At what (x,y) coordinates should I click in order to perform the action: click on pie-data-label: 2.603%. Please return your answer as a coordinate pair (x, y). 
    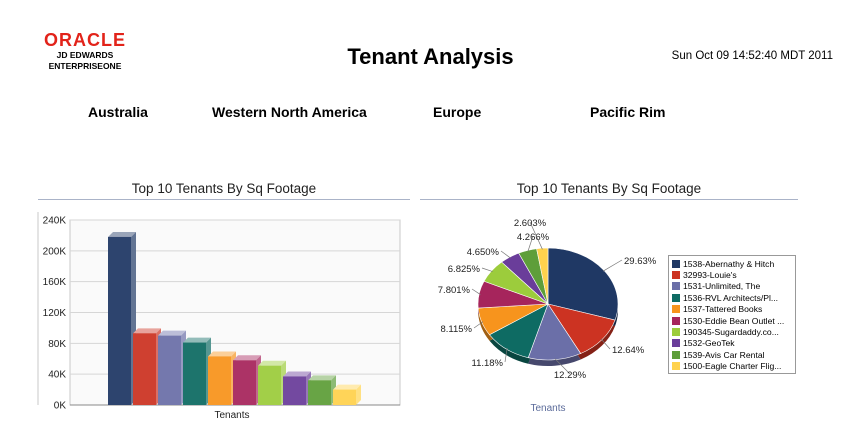
    Looking at the image, I should click on (530, 223).